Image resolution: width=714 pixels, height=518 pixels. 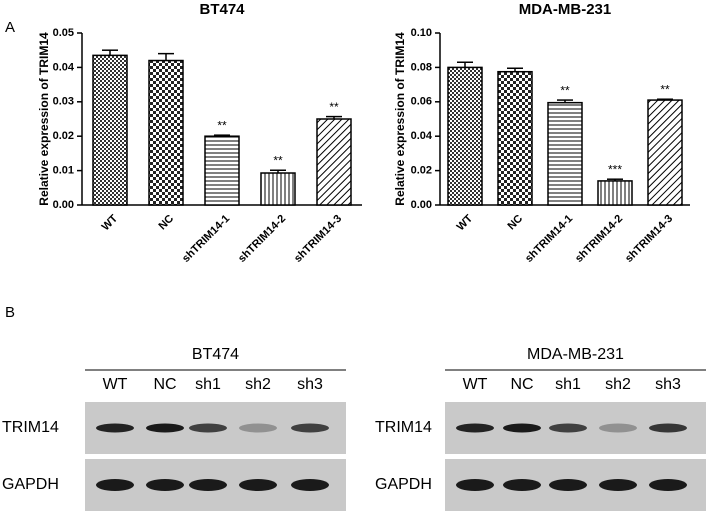 What do you see at coordinates (565, 9) in the screenshot?
I see `chart-title: MDA-MB-231` at bounding box center [565, 9].